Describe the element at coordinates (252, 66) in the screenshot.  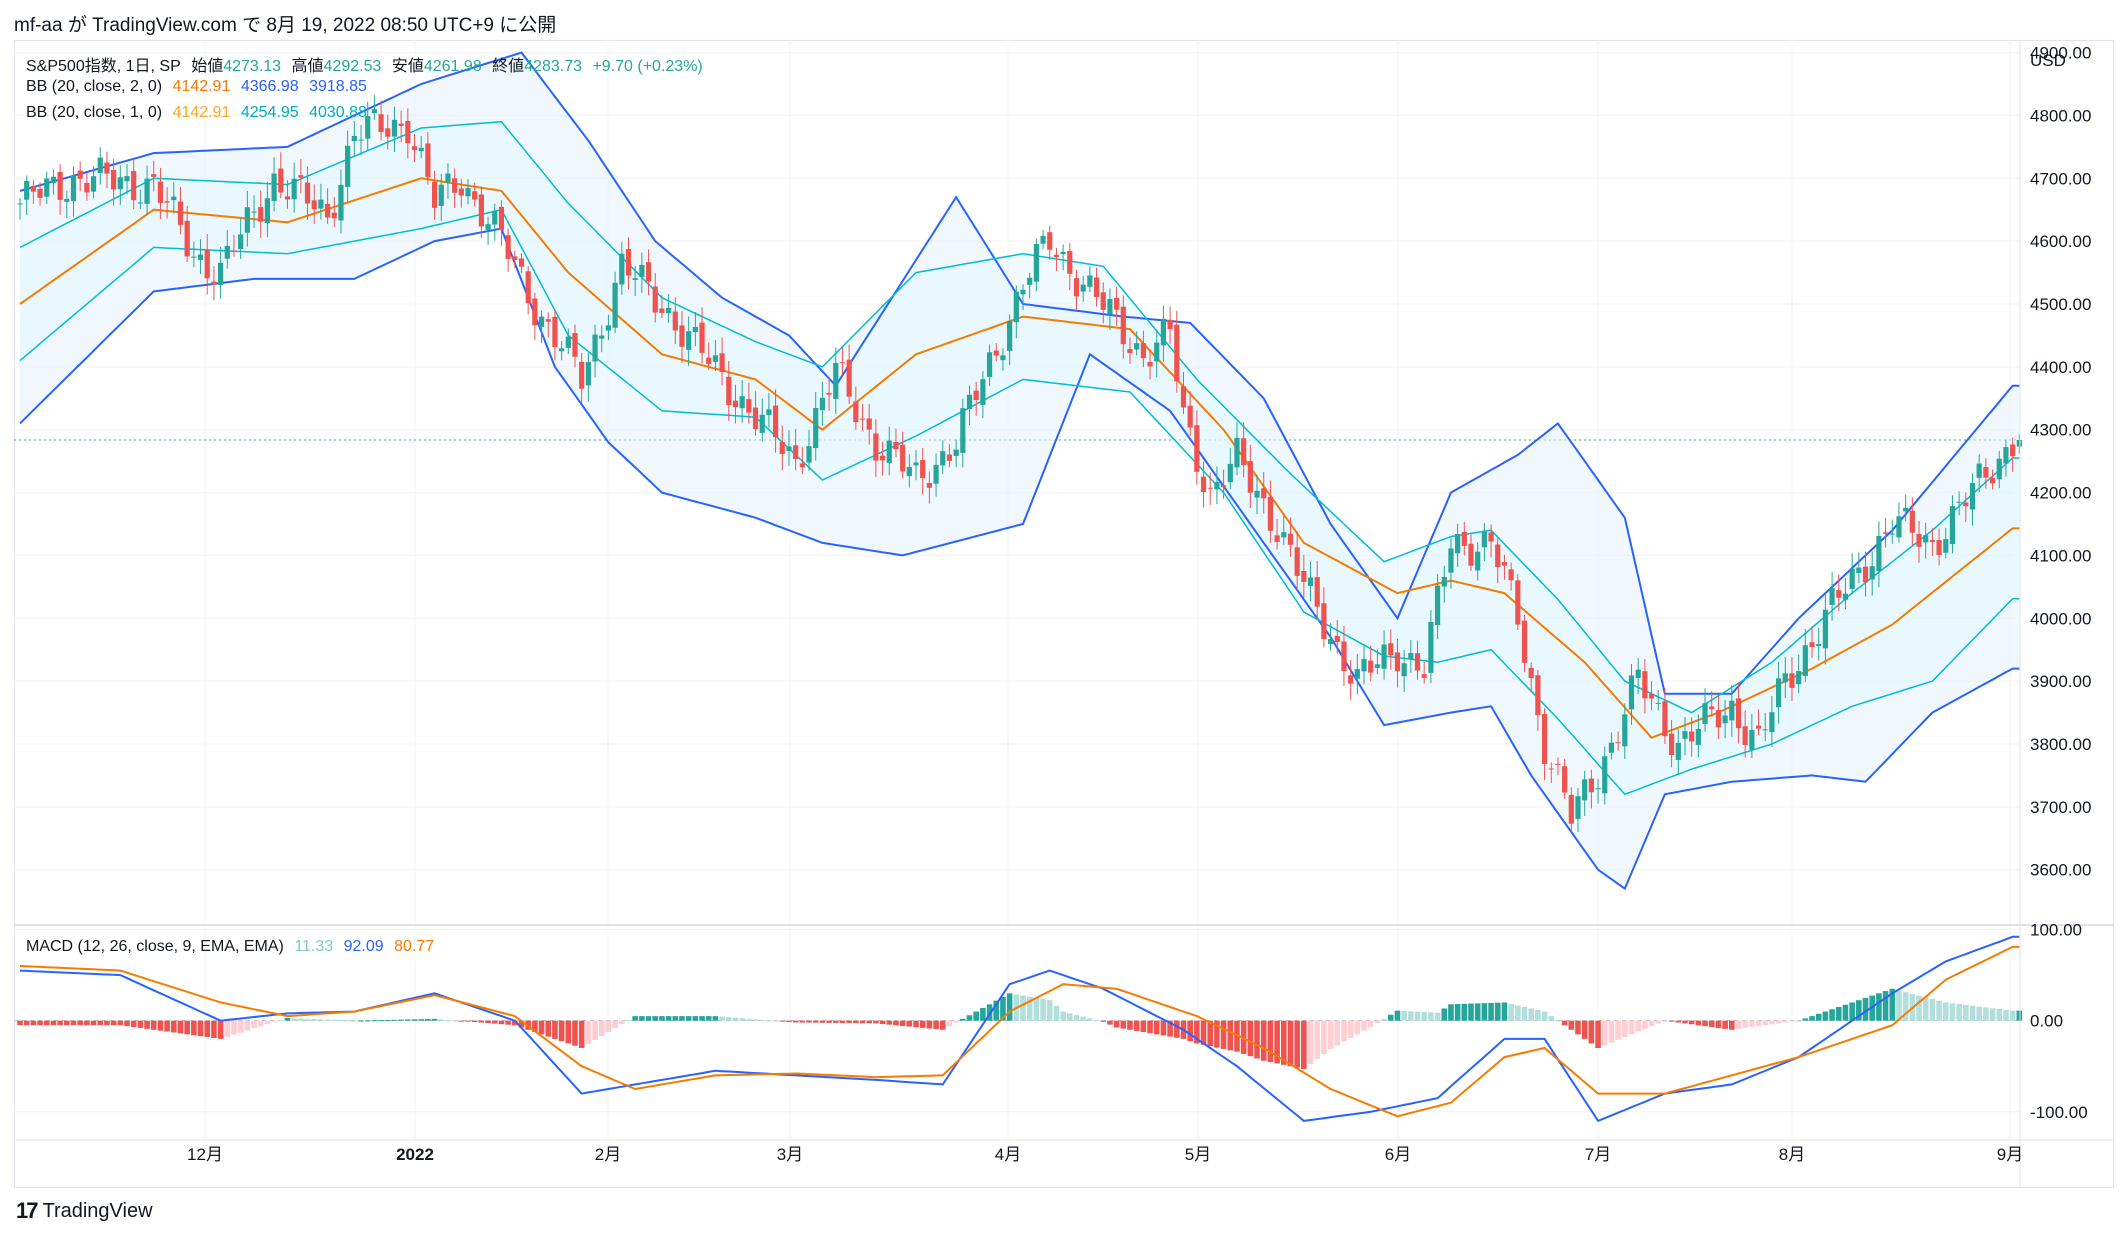
I see `legend-open: 4273.13` at that location.